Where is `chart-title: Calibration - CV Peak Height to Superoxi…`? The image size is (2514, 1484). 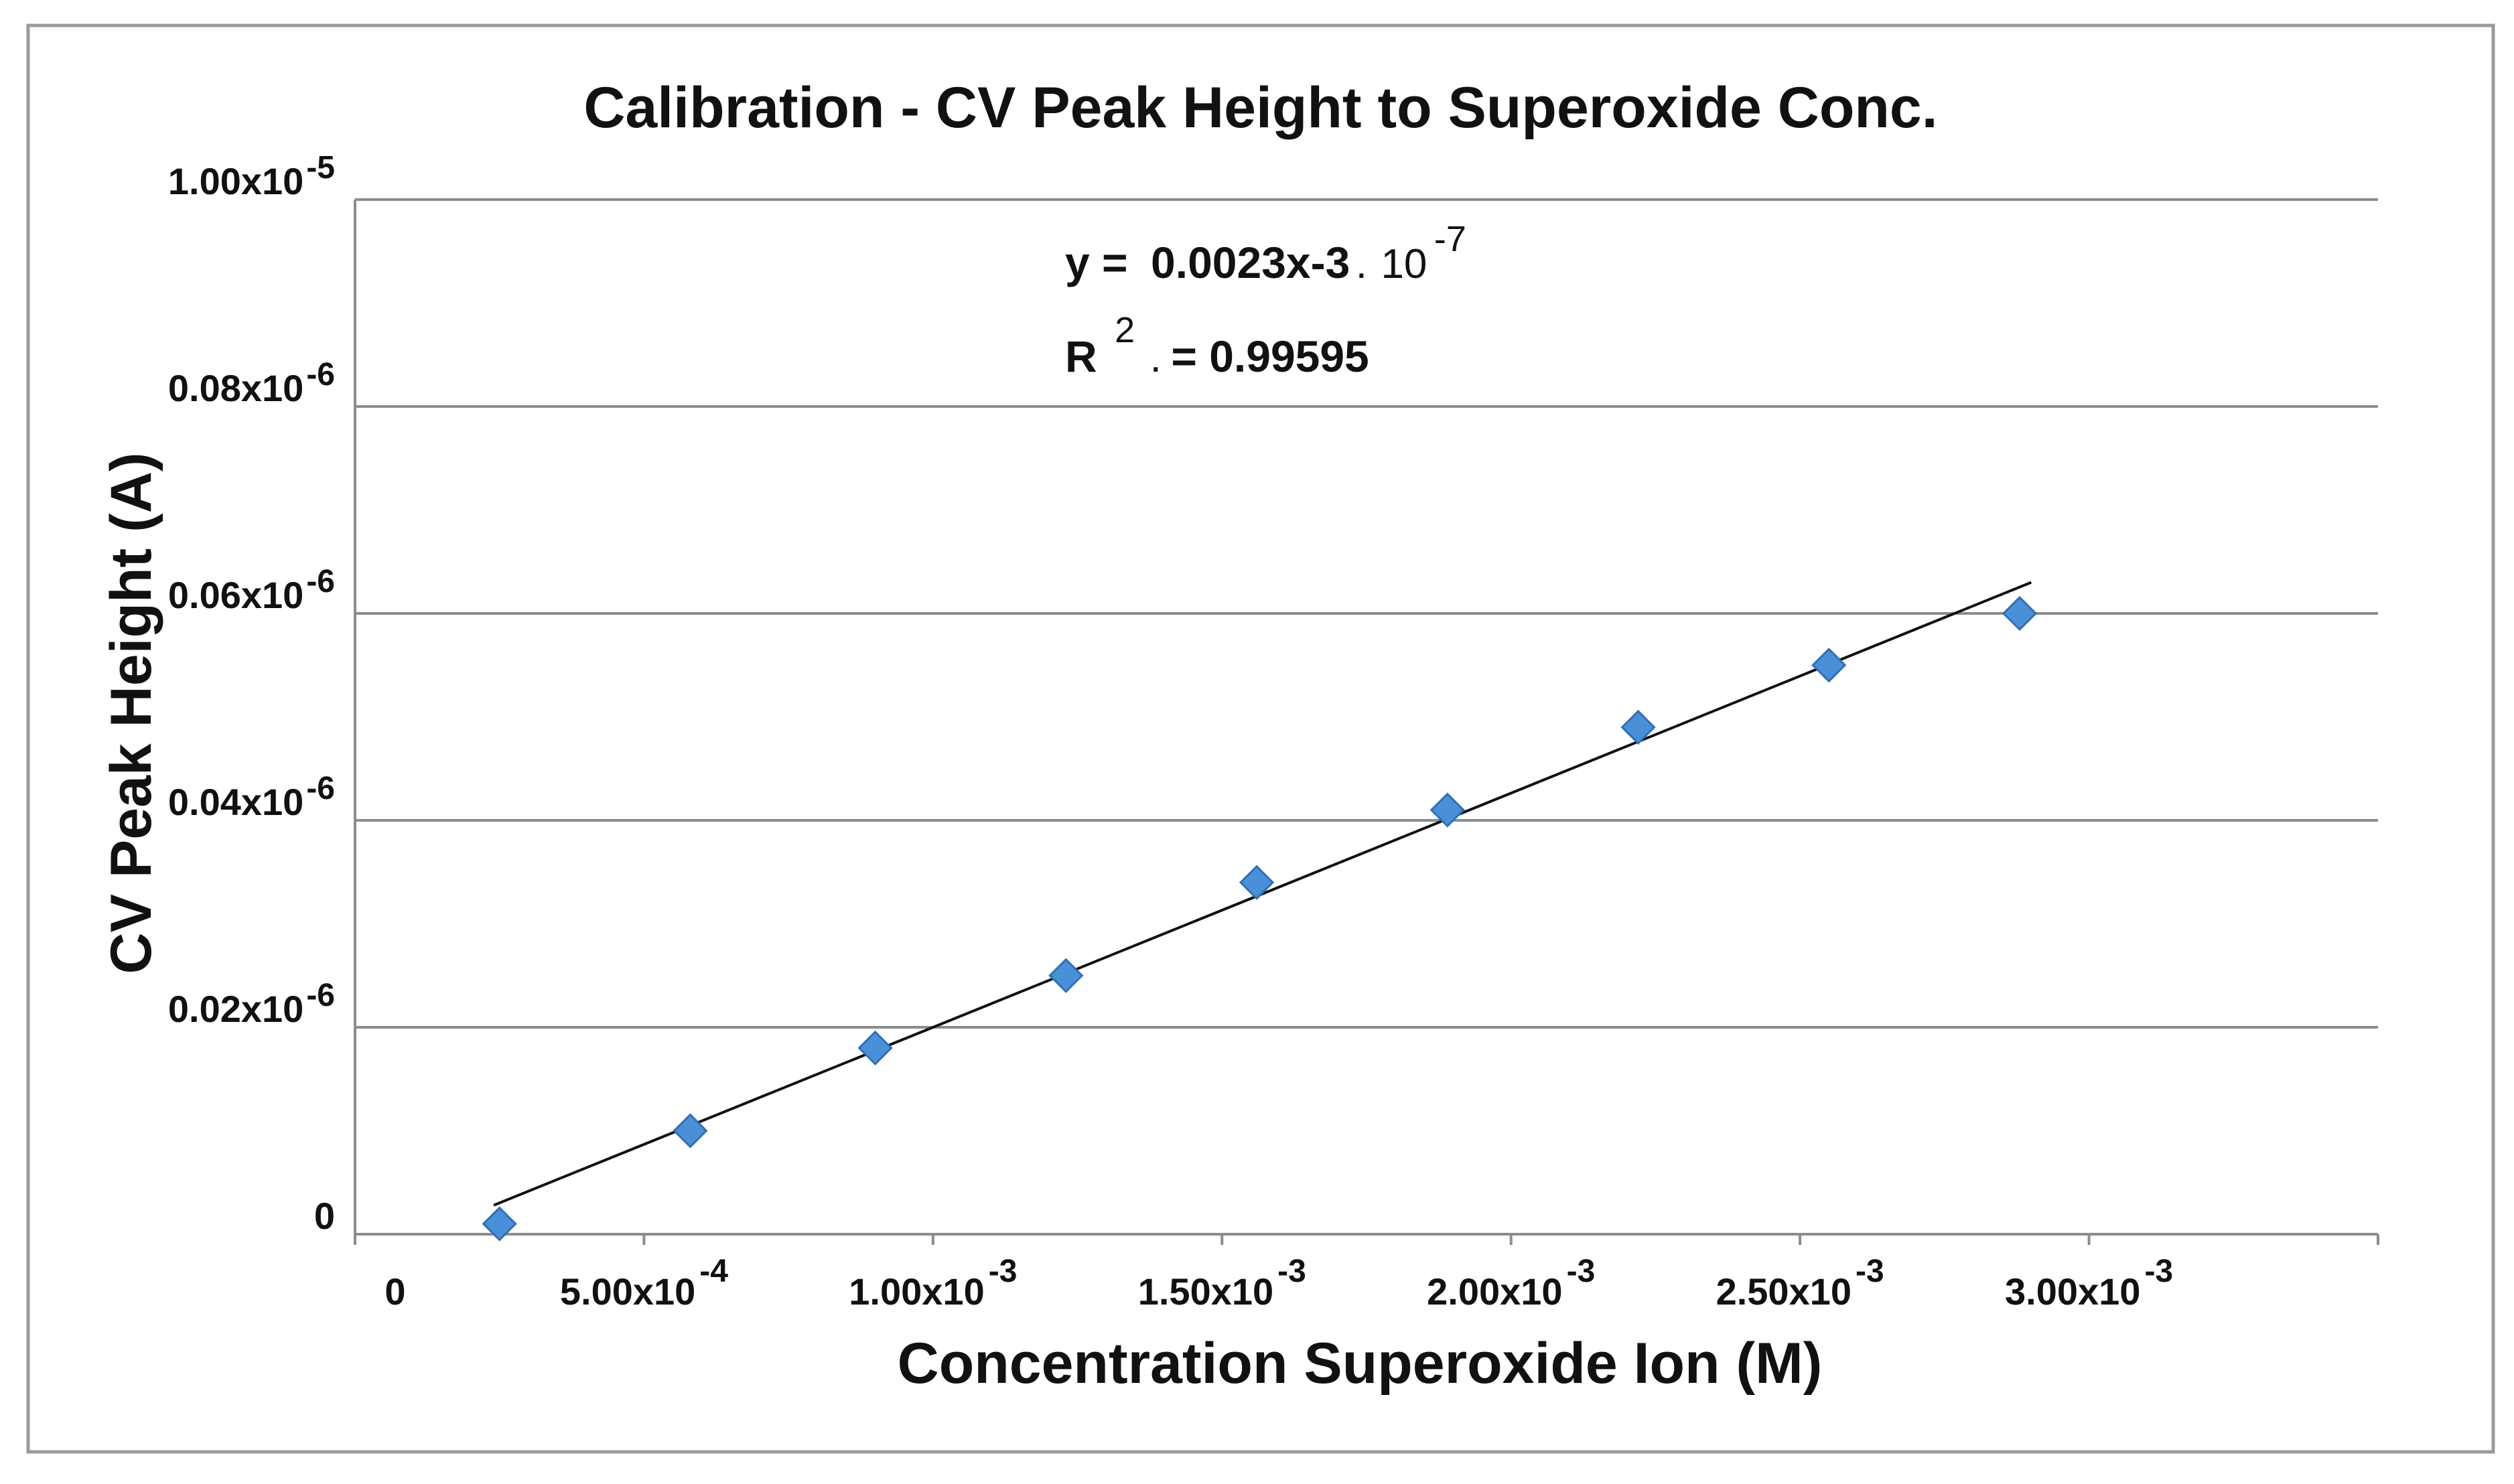
chart-title: Calibration - CV Peak Height to Superoxi… is located at coordinates (1260, 108).